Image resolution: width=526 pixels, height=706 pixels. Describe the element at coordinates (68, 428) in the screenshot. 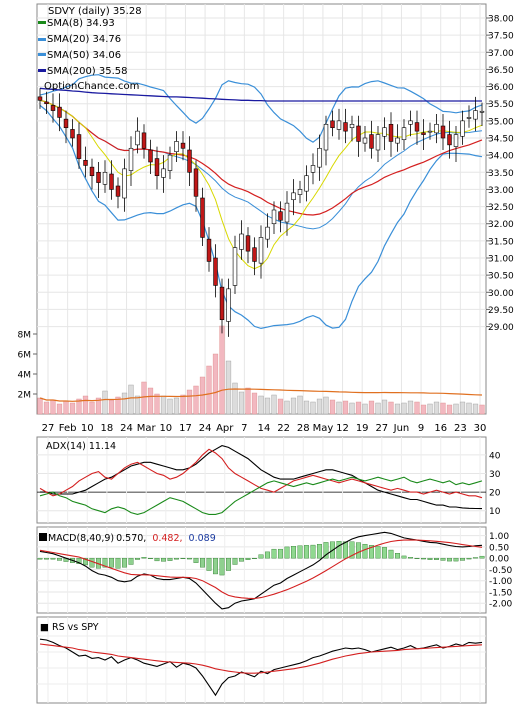

I see `date-tick-label: Feb` at that location.